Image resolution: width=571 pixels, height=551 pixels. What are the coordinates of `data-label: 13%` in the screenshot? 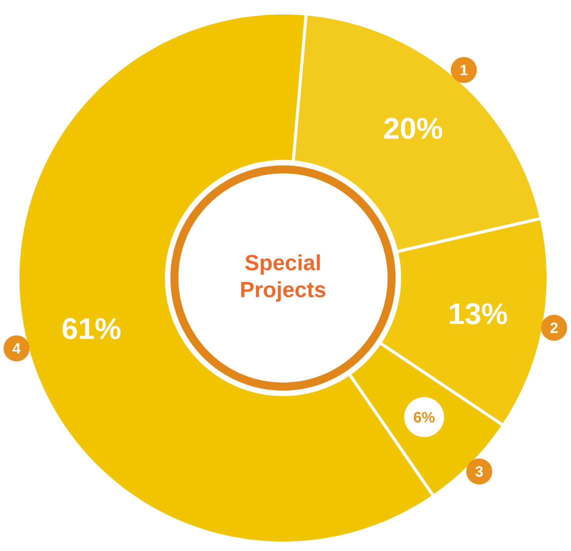 It's located at (479, 313).